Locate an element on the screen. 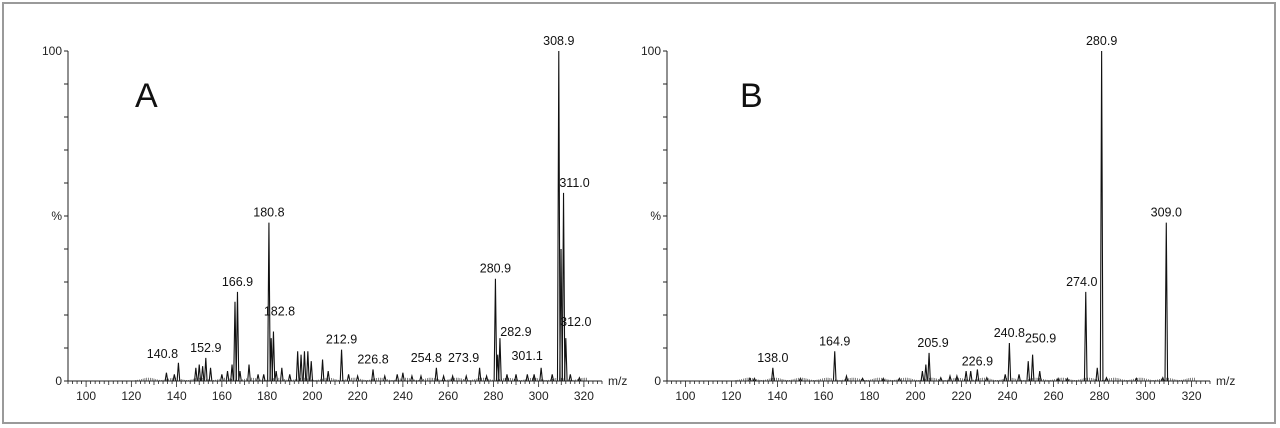 Image resolution: width=1280 pixels, height=428 pixels. panel-a-peak-label: 308.9 is located at coordinates (558, 41).